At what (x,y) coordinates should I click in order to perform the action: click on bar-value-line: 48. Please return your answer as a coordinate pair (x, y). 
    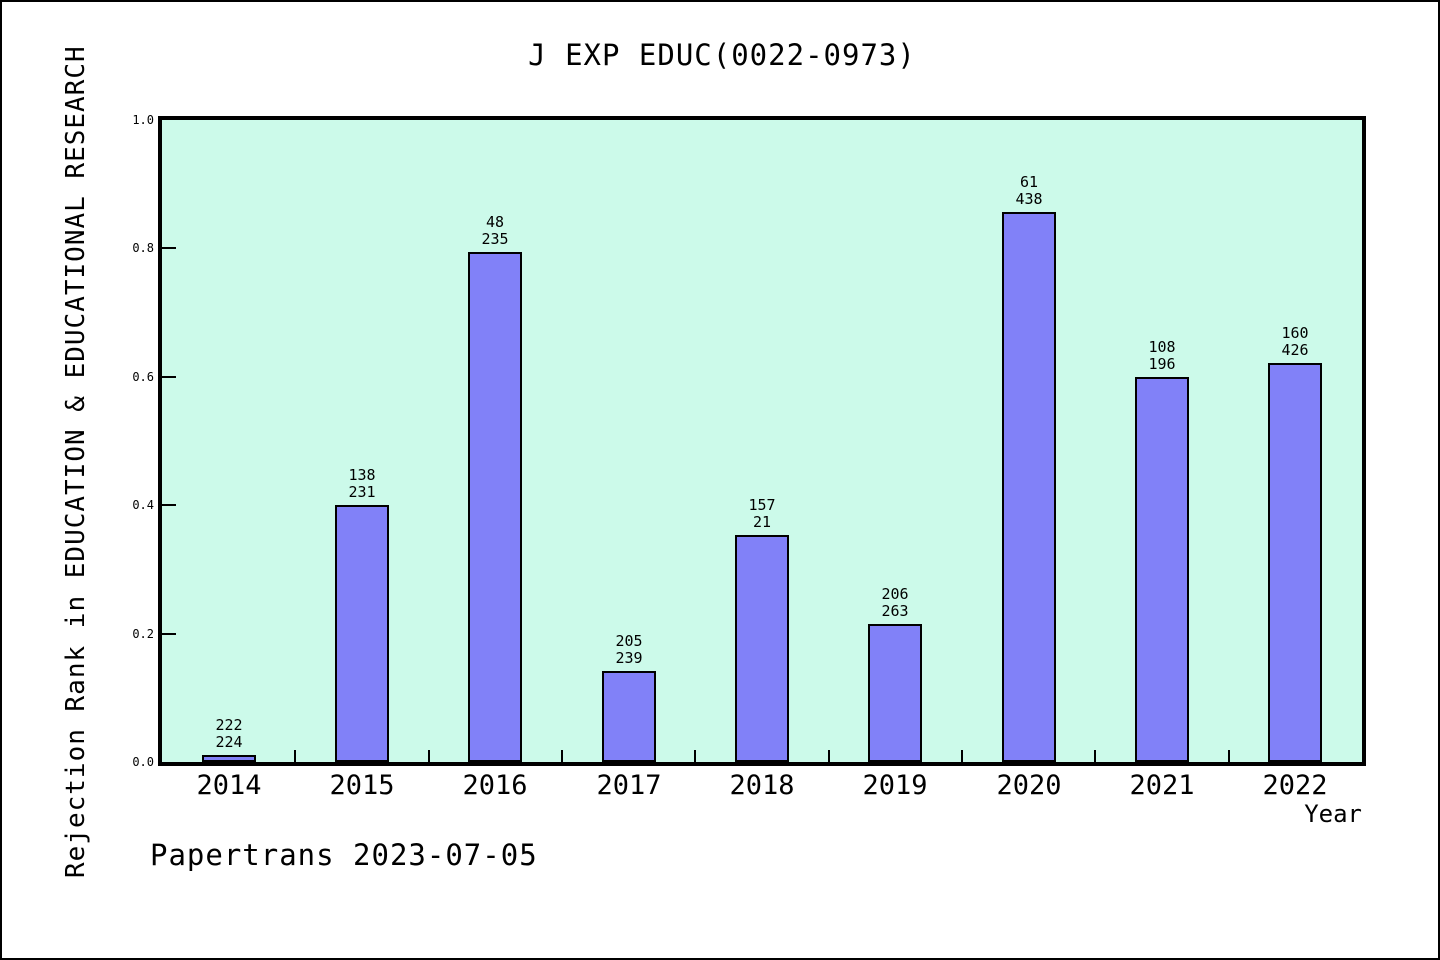
    Looking at the image, I should click on (495, 222).